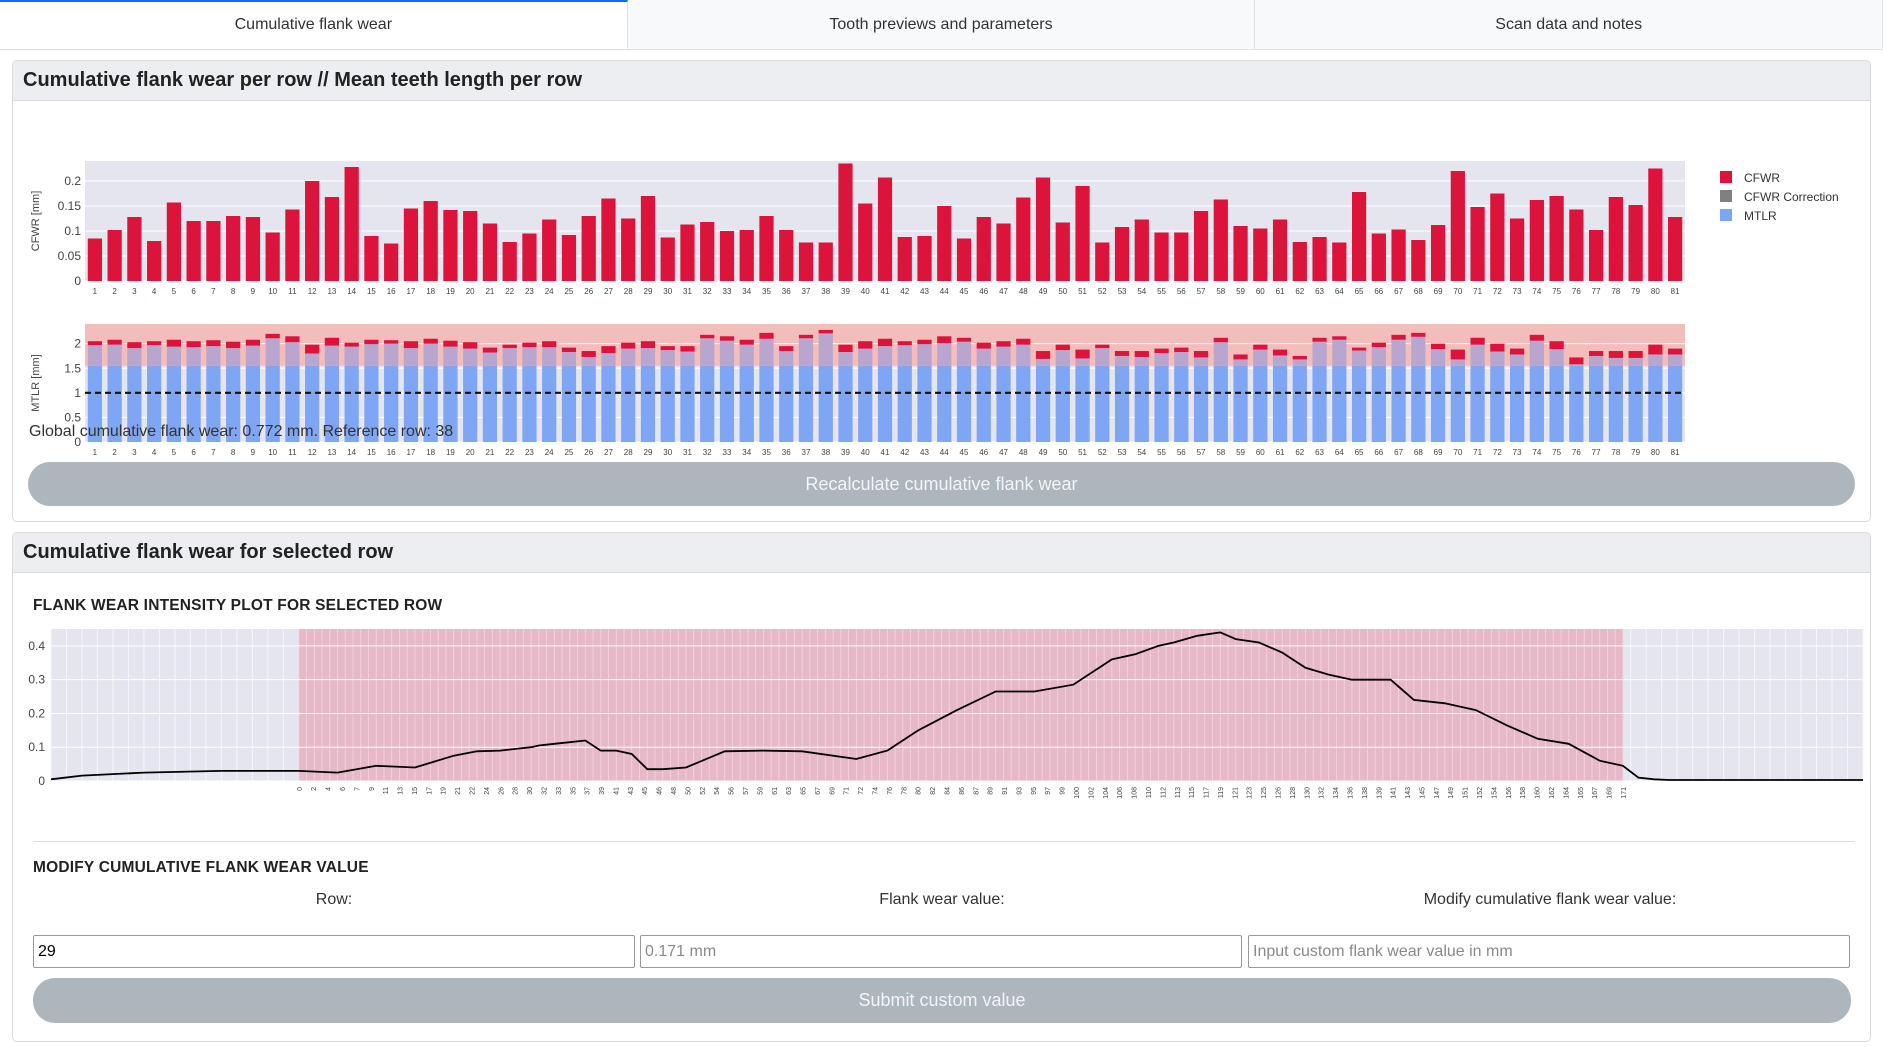  What do you see at coordinates (964, 291) in the screenshot?
I see `cfwr-x-tick-label: 45` at bounding box center [964, 291].